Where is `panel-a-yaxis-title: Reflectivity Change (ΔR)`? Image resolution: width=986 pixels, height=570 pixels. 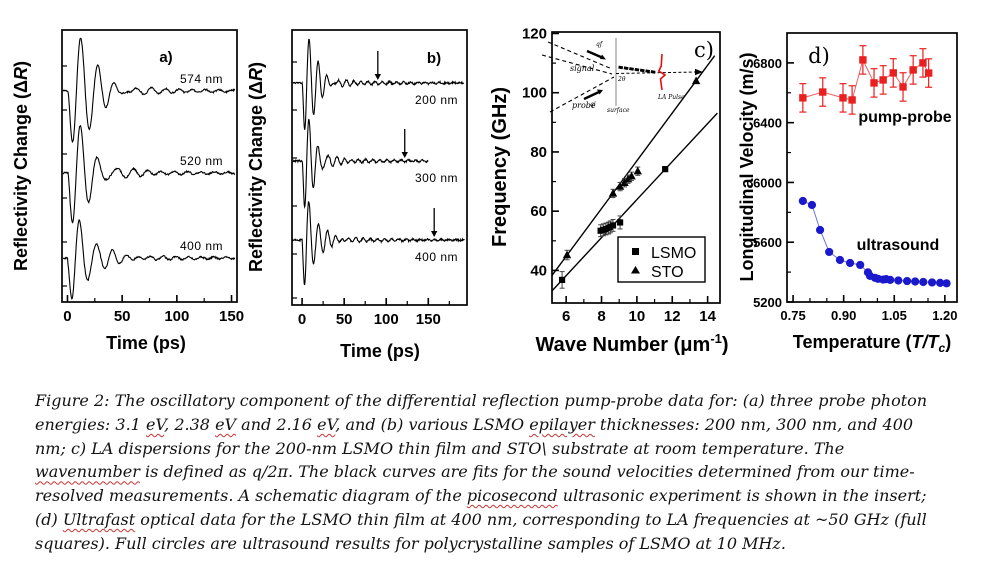 panel-a-yaxis-title: Reflectivity Change (ΔR) is located at coordinates (21, 166).